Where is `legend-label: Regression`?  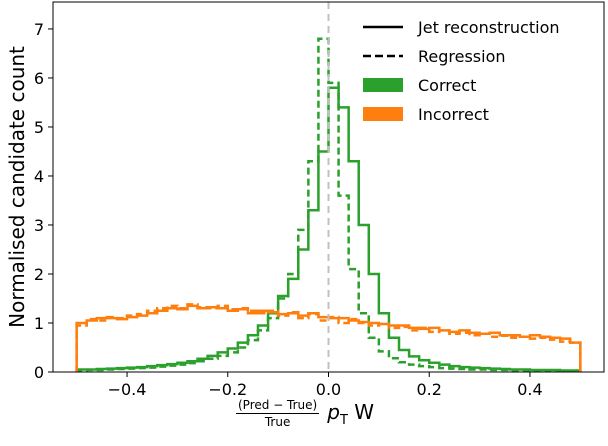 legend-label: Regression is located at coordinates (462, 56).